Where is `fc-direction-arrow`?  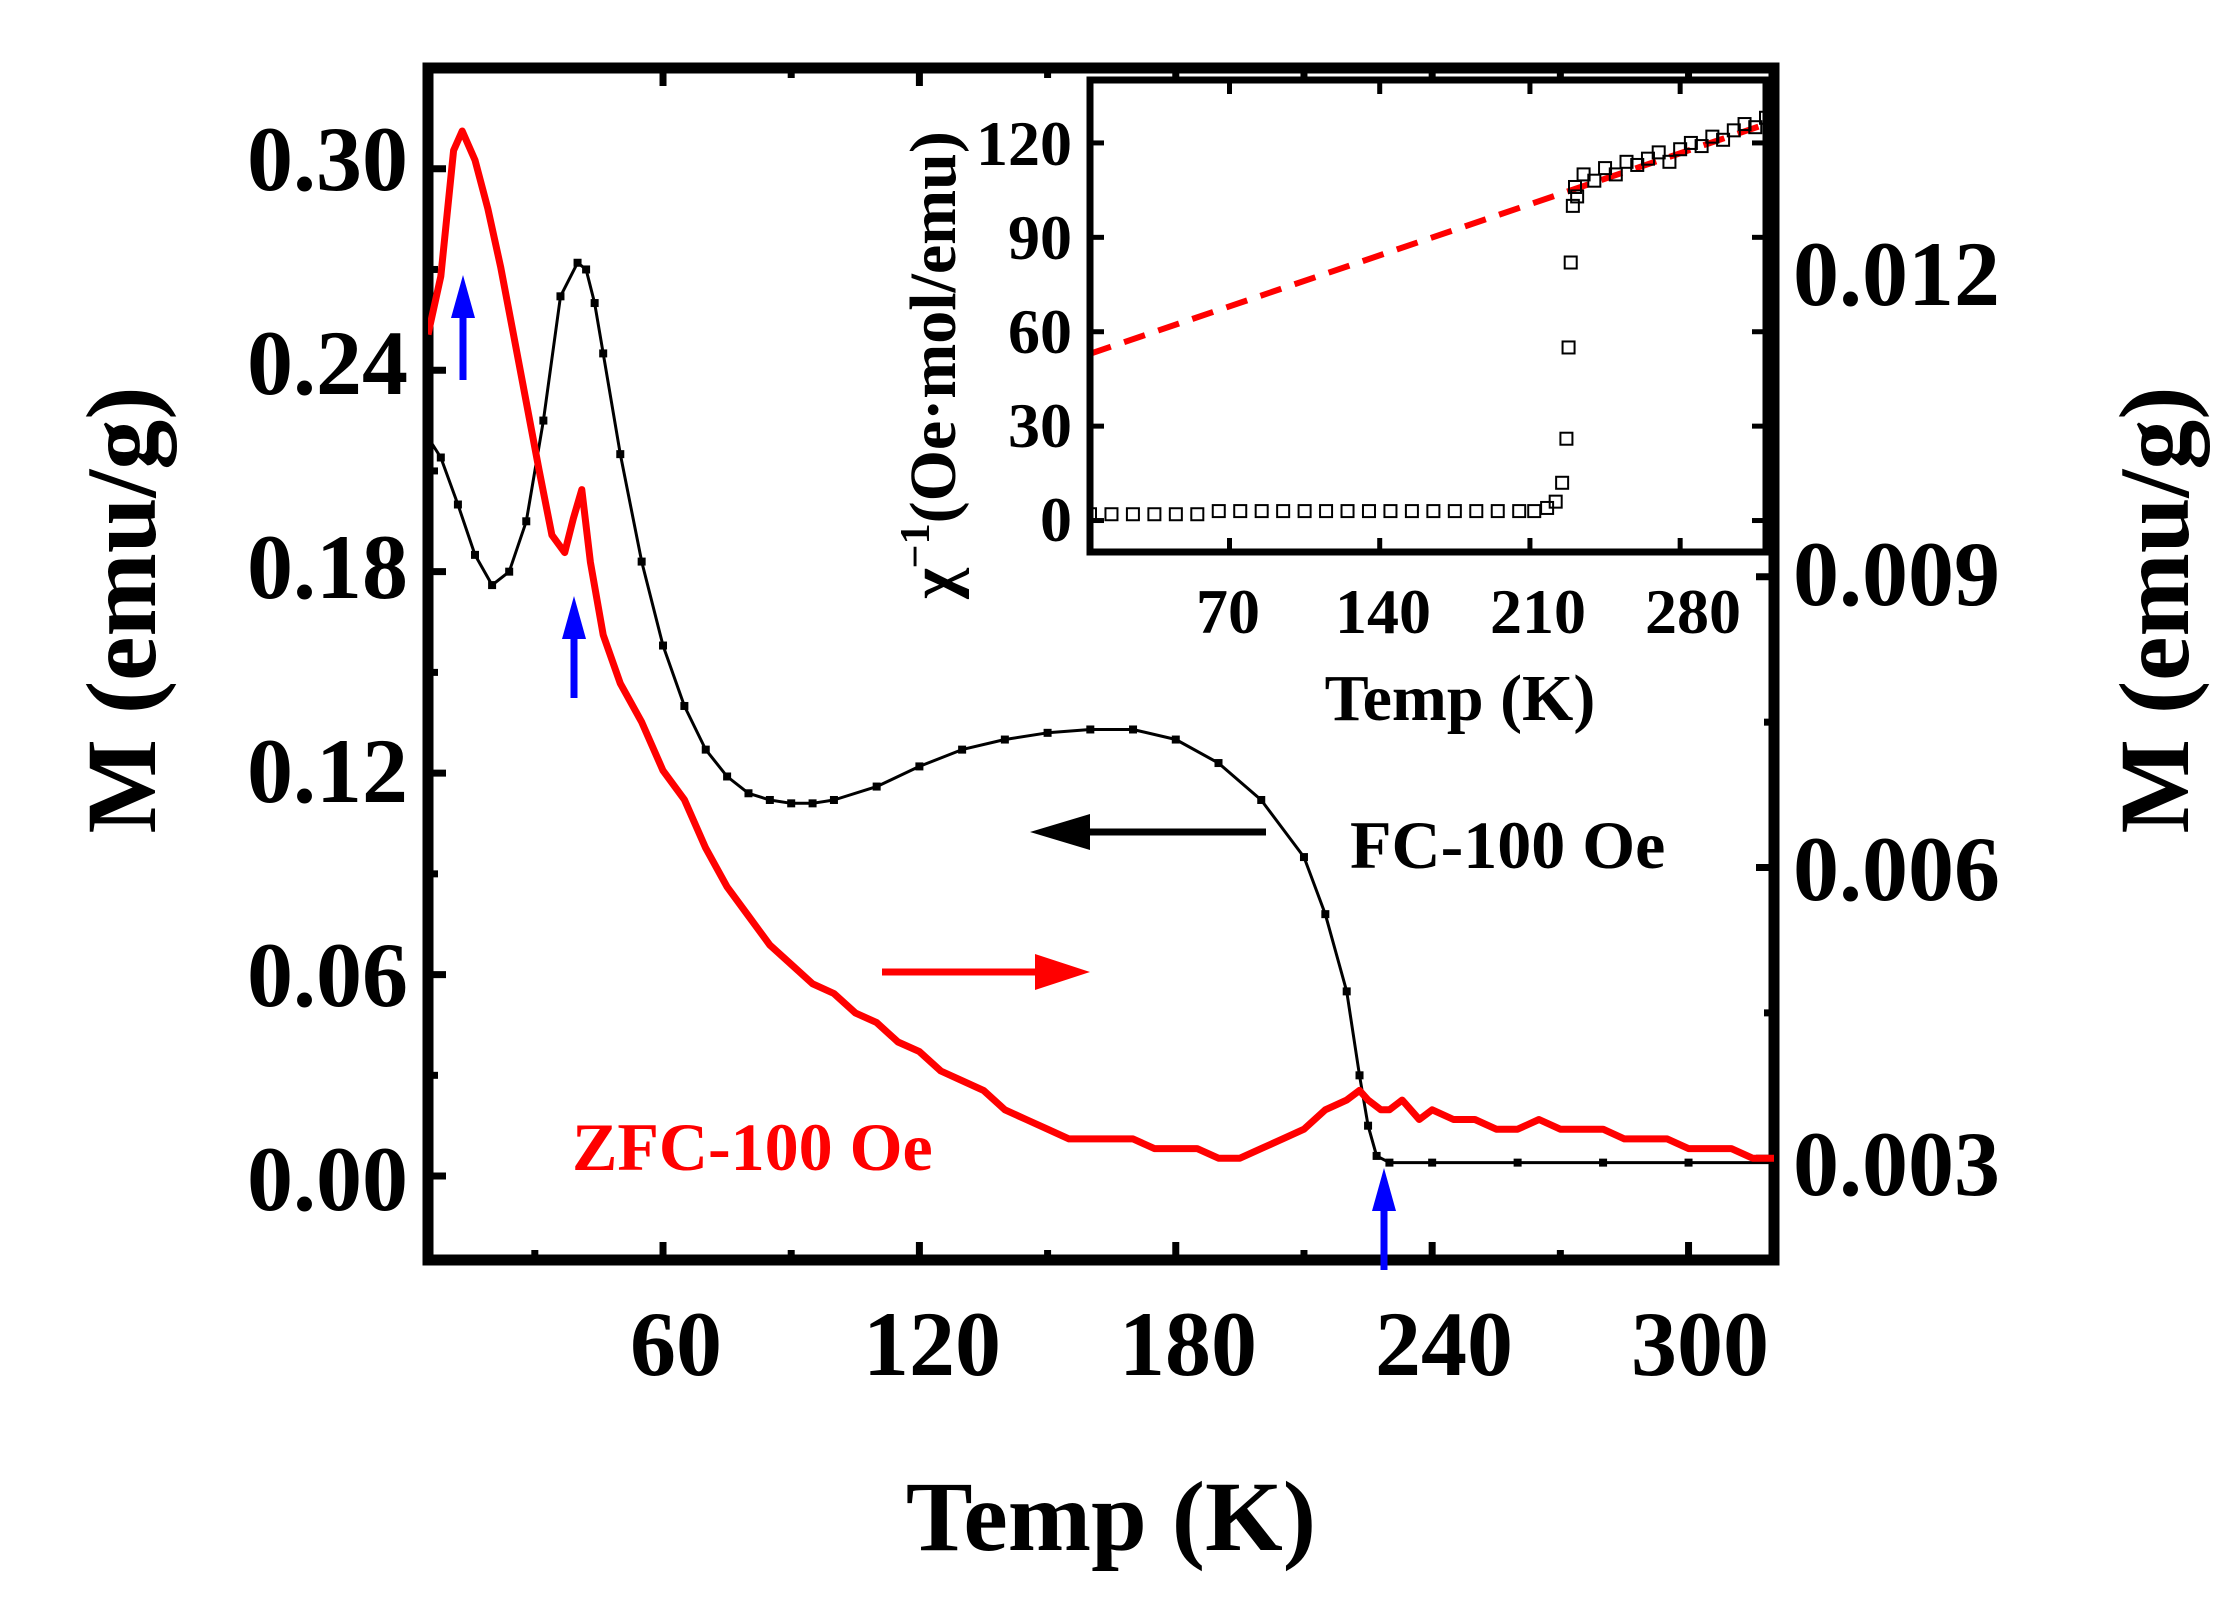
fc-direction-arrow is located at coordinates (1148, 832).